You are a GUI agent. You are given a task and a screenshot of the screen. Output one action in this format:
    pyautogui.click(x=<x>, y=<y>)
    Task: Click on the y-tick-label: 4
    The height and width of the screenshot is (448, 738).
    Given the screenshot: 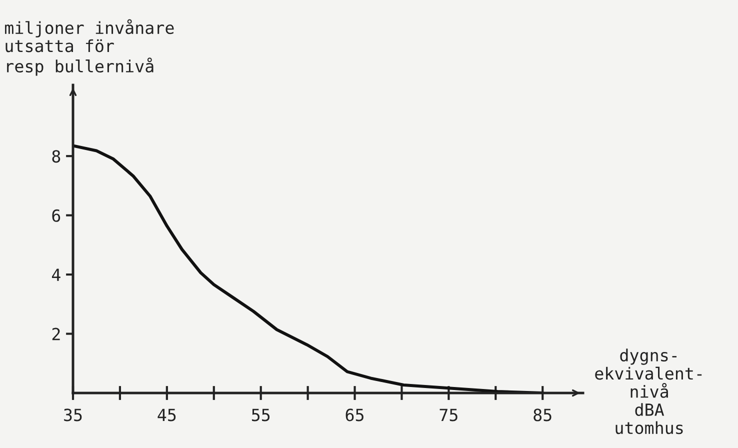 What is the action you would take?
    pyautogui.click(x=56, y=274)
    